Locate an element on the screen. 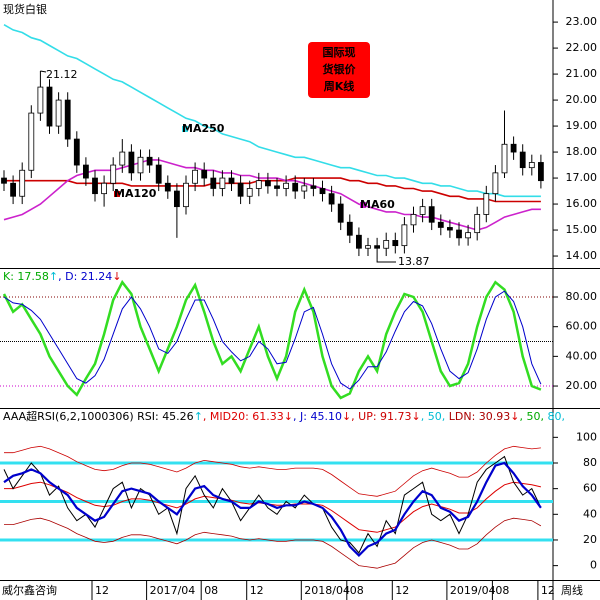 This screenshot has height=600, width=600. y-tick-label: 80 is located at coordinates (590, 462).